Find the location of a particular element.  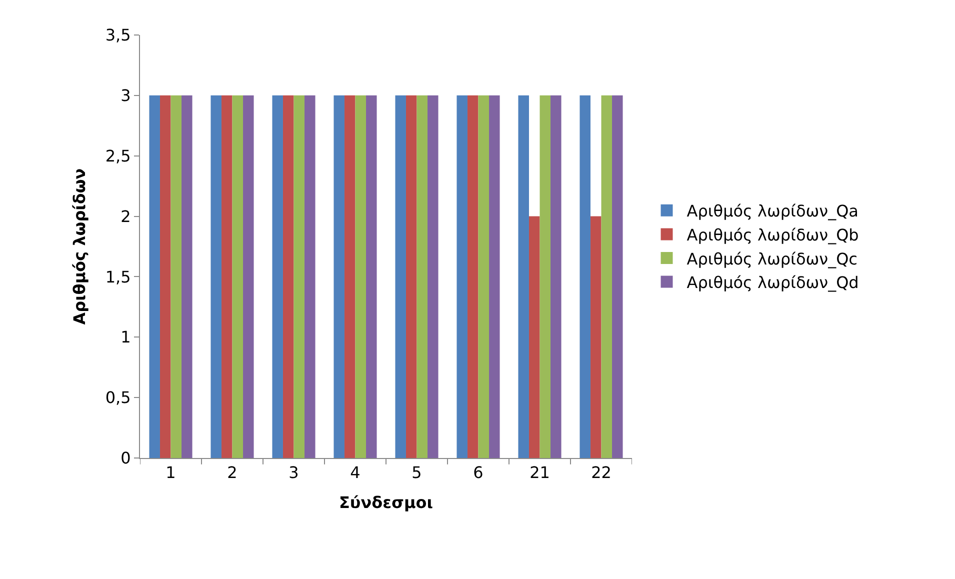

x-tick-label: 22 is located at coordinates (601, 472).